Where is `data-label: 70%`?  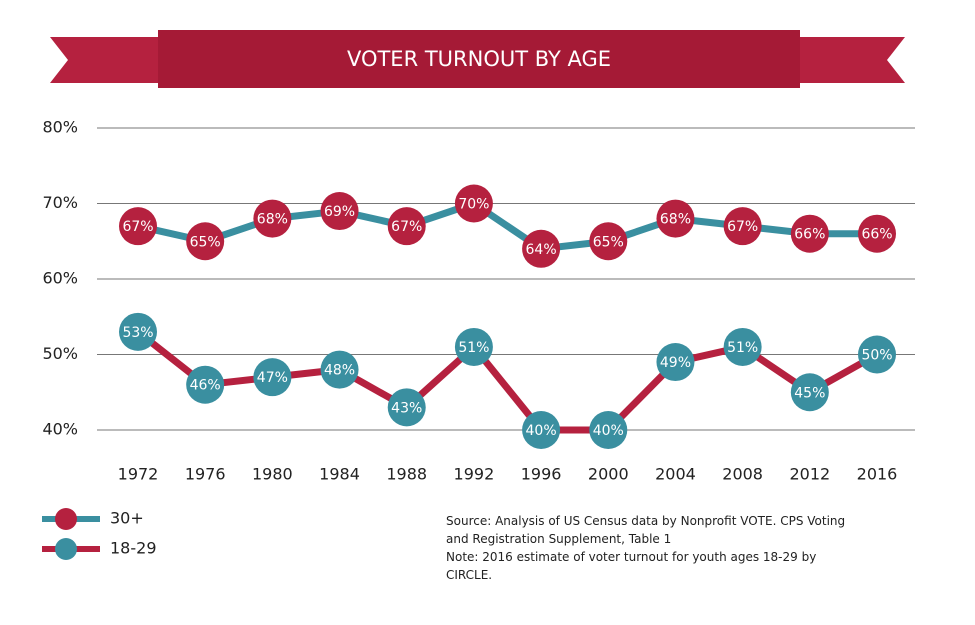 data-label: 70% is located at coordinates (473, 205).